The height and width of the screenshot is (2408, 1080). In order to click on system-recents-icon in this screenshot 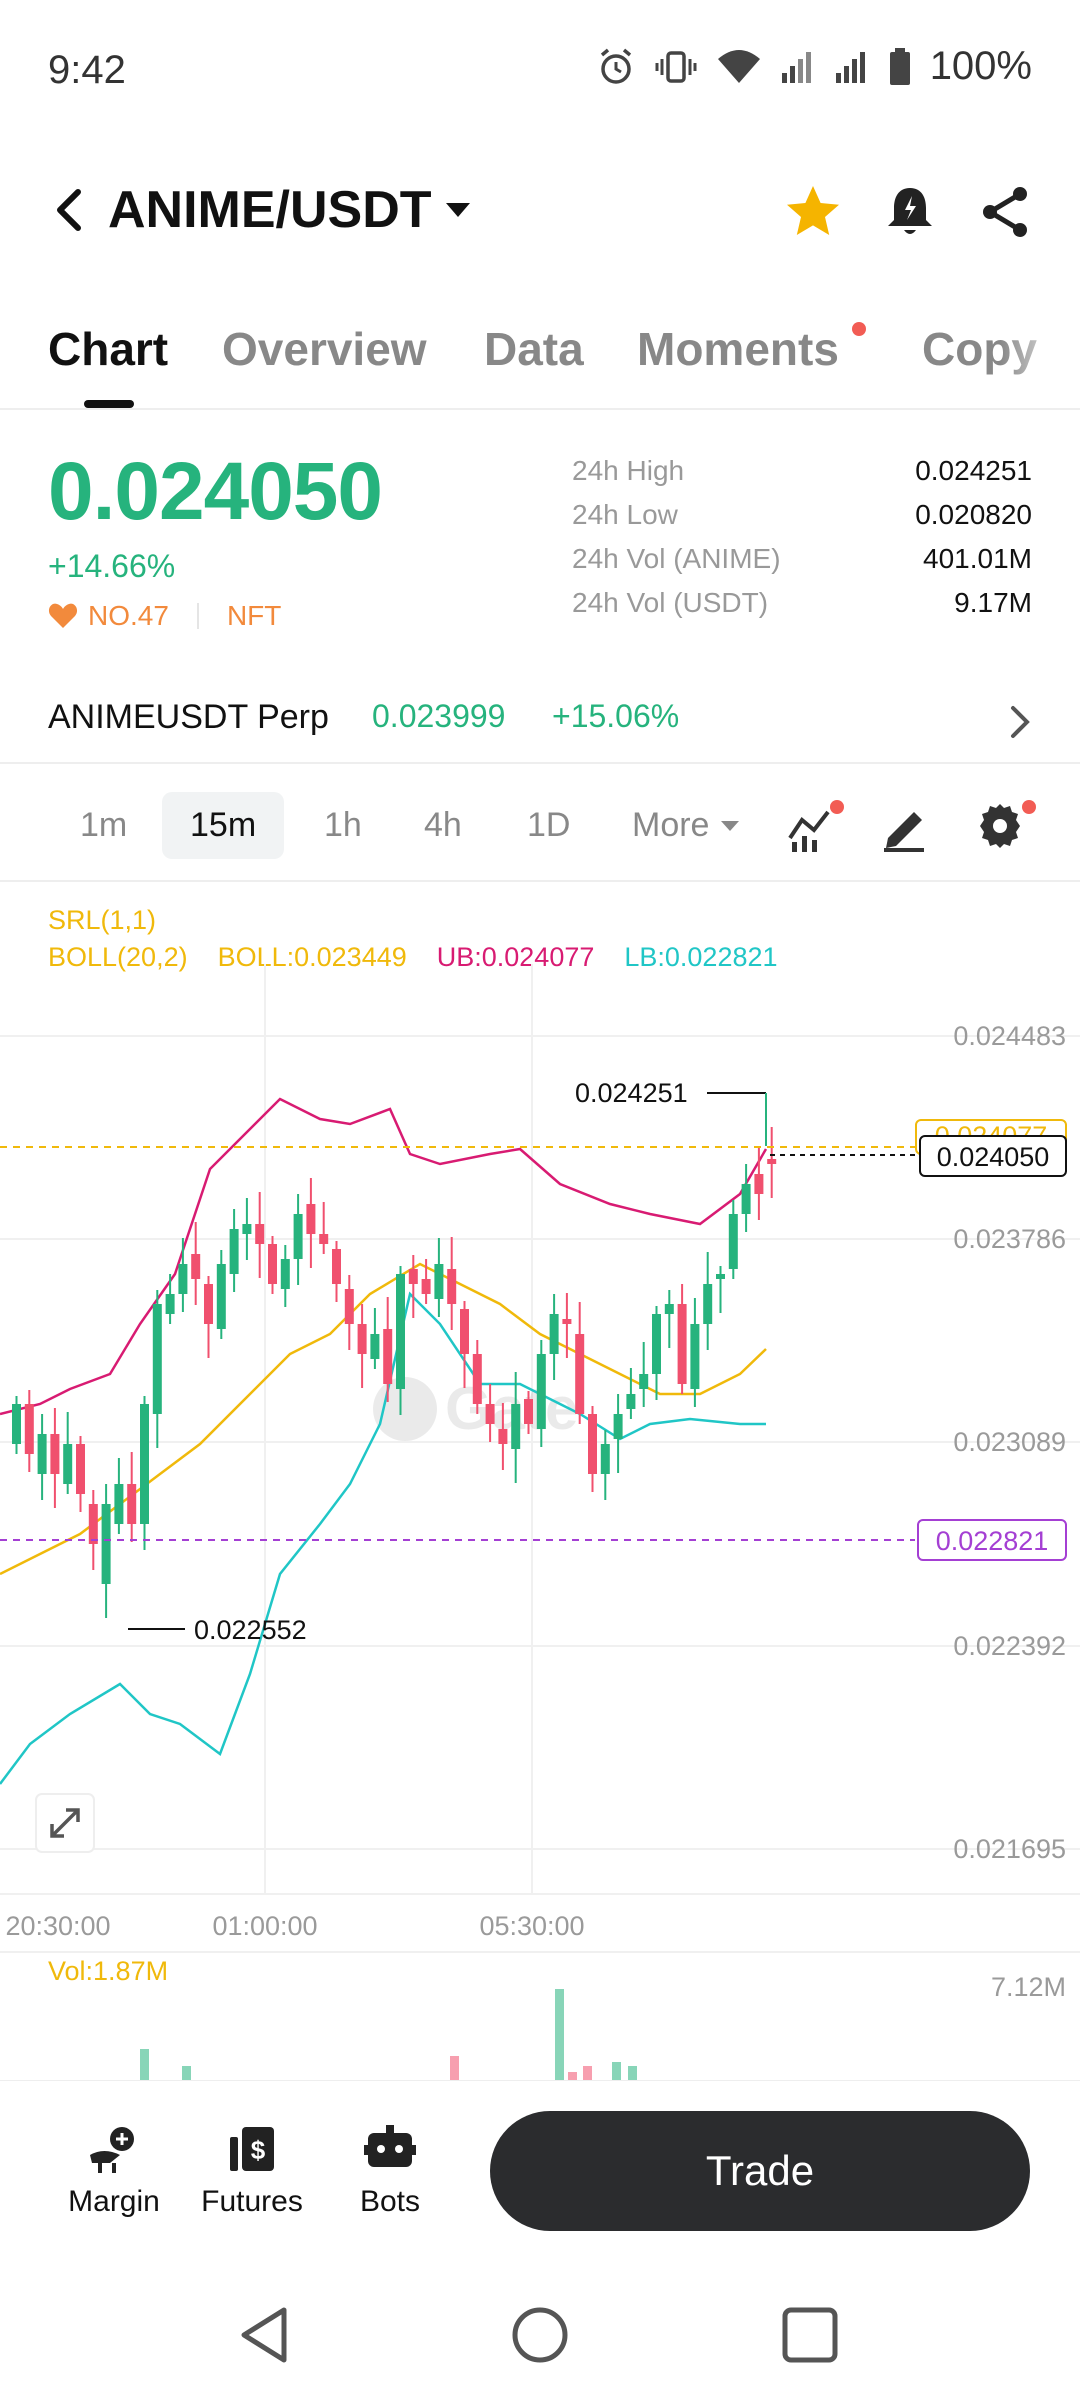, I will do `click(810, 2335)`.